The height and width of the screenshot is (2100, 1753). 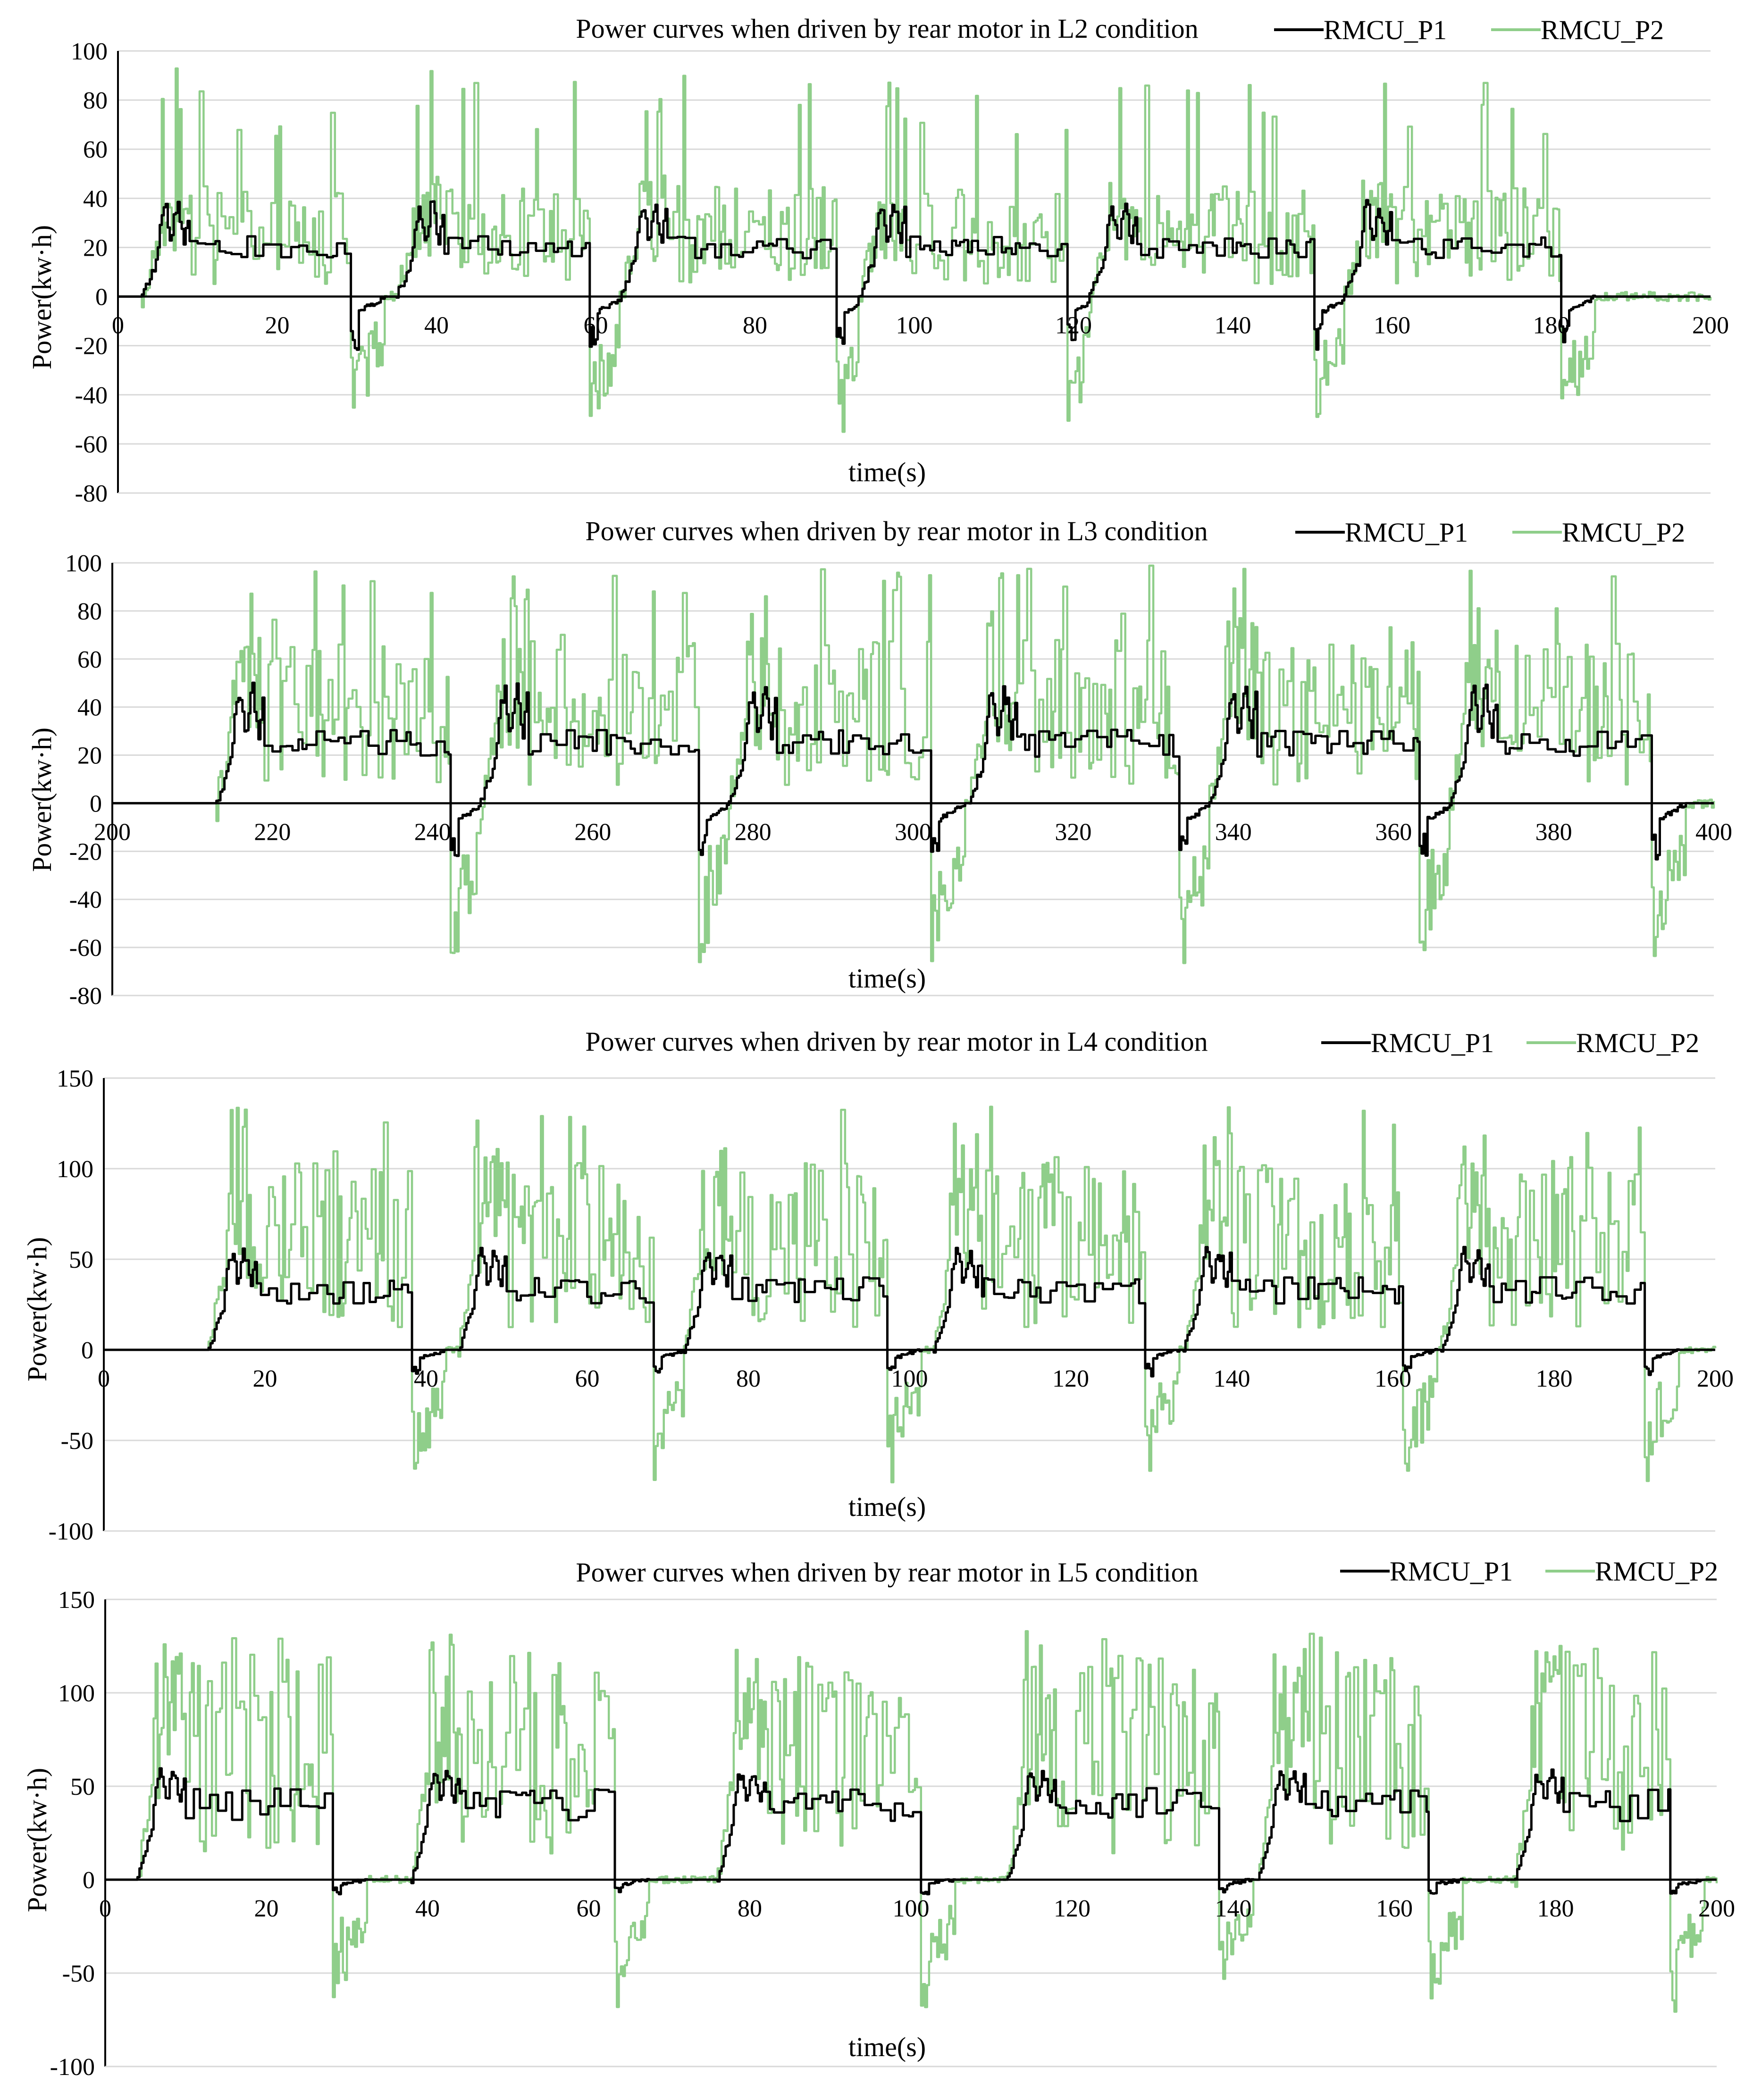 I want to click on x-tick-label: 260, so click(x=592, y=832).